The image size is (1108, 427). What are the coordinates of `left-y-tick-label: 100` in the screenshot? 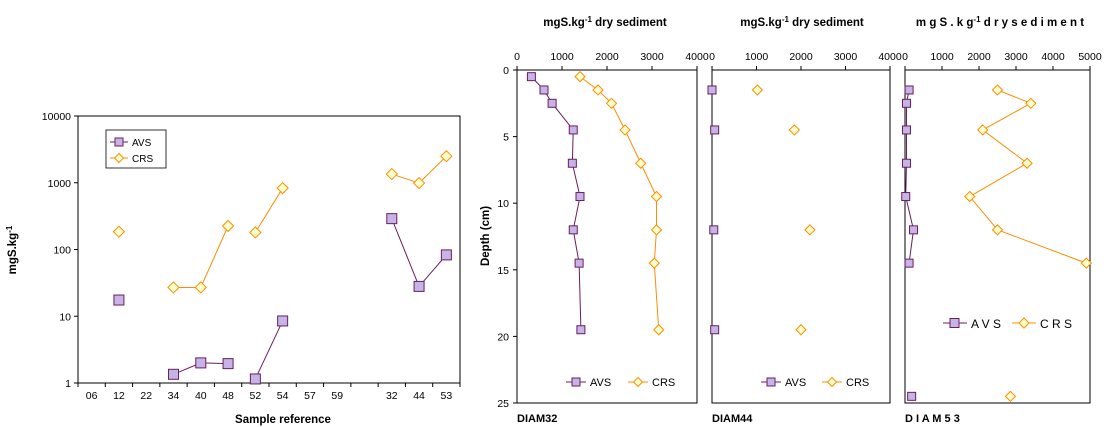 It's located at (62, 251).